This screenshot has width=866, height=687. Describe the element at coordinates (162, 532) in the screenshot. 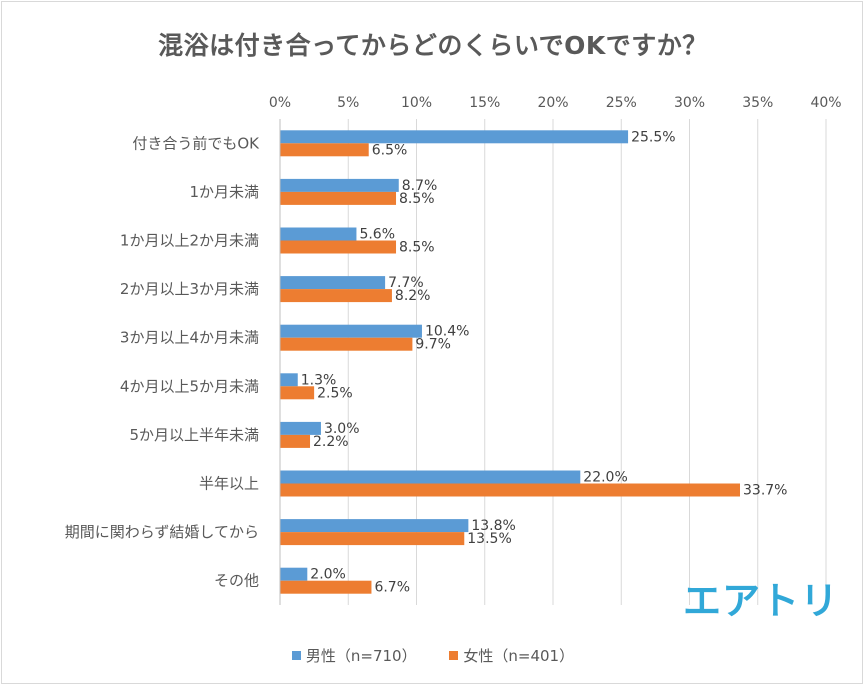

I see `category-label: 期間に関わらず結婚してから` at that location.